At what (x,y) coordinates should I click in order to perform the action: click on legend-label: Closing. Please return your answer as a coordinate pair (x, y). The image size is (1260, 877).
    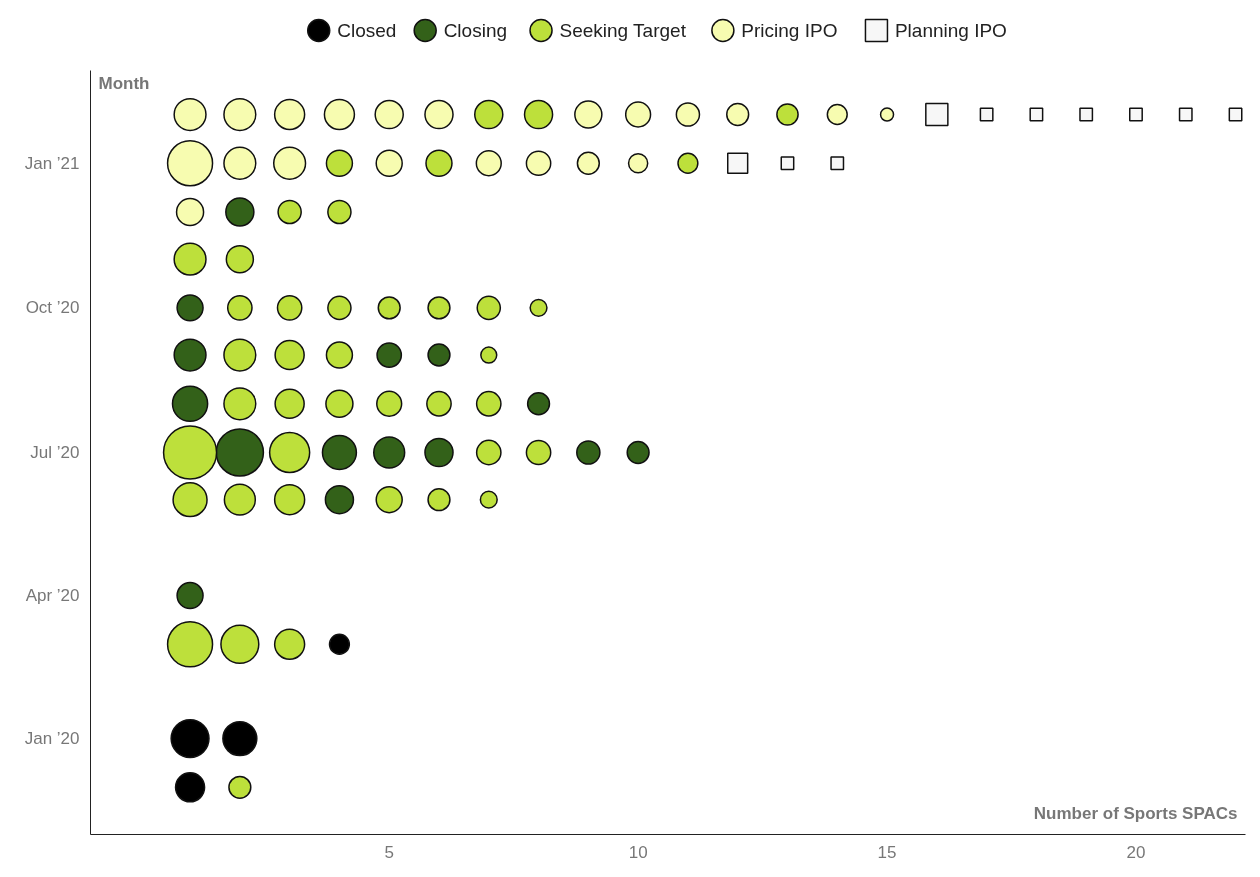
    Looking at the image, I should click on (475, 30).